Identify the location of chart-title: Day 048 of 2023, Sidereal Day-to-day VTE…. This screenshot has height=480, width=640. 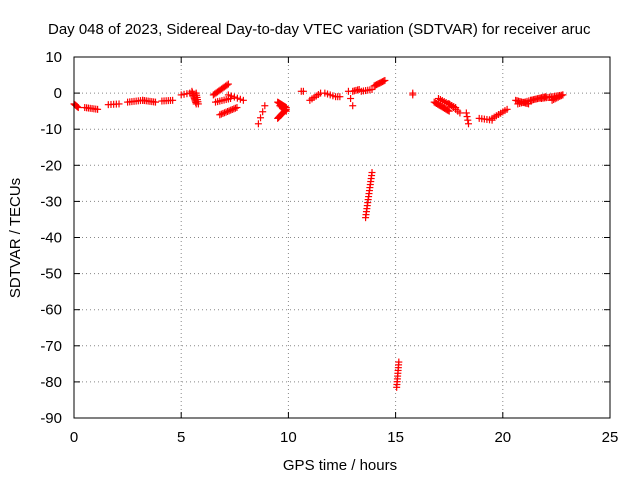
(319, 29).